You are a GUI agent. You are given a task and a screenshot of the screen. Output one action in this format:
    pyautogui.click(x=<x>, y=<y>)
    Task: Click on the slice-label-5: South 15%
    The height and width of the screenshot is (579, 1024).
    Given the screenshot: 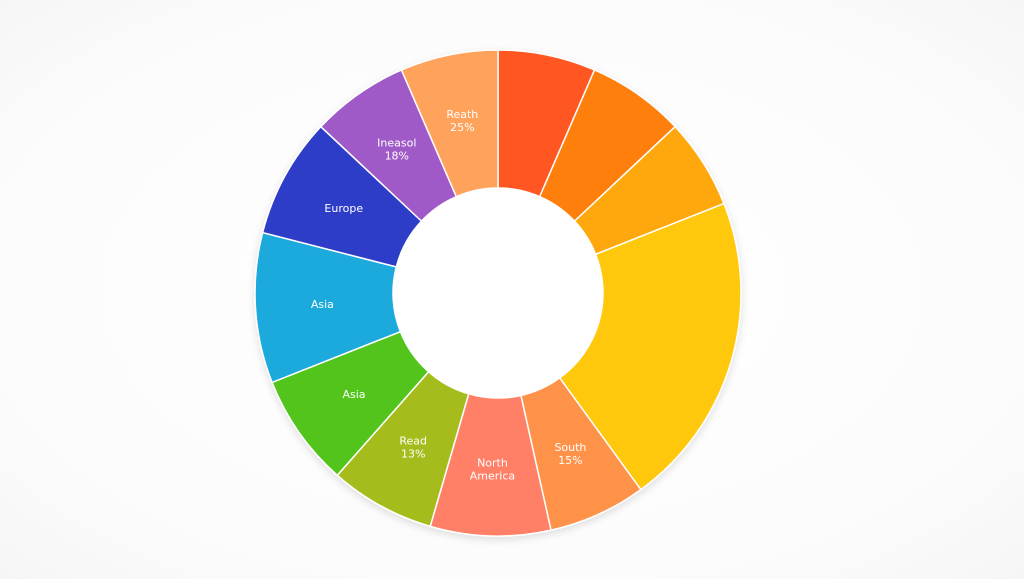 What is the action you would take?
    pyautogui.click(x=570, y=454)
    